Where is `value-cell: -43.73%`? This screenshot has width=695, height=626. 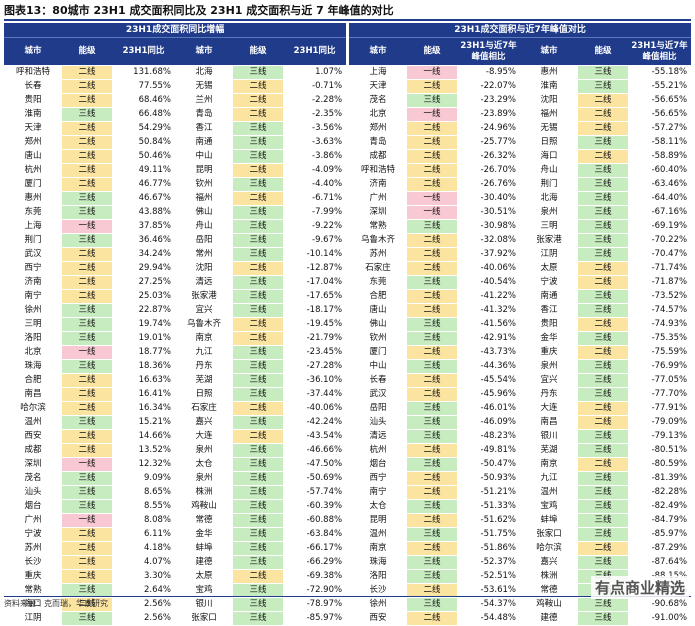
value-cell: -43.73% is located at coordinates (488, 352).